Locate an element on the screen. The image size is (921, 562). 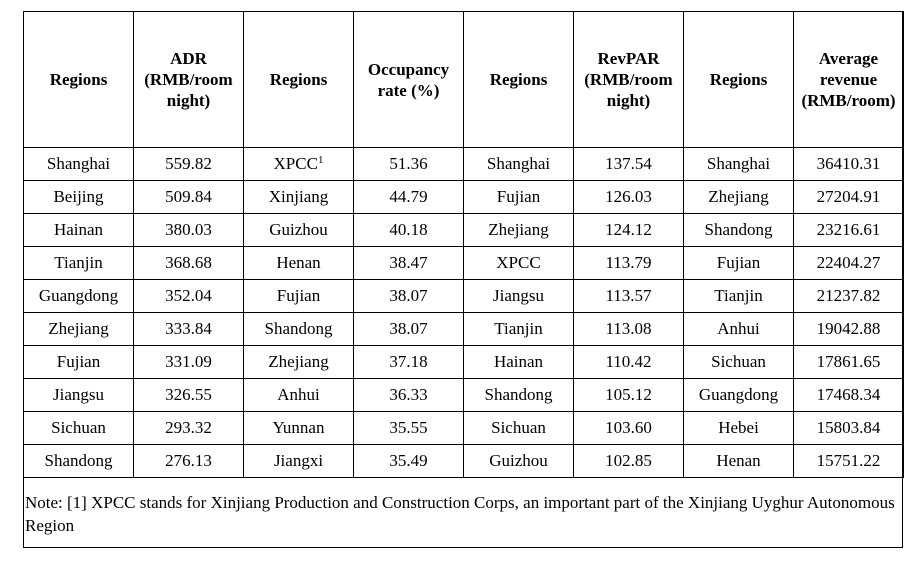
revenue-value-cell: 22404.27 is located at coordinates (848, 263).